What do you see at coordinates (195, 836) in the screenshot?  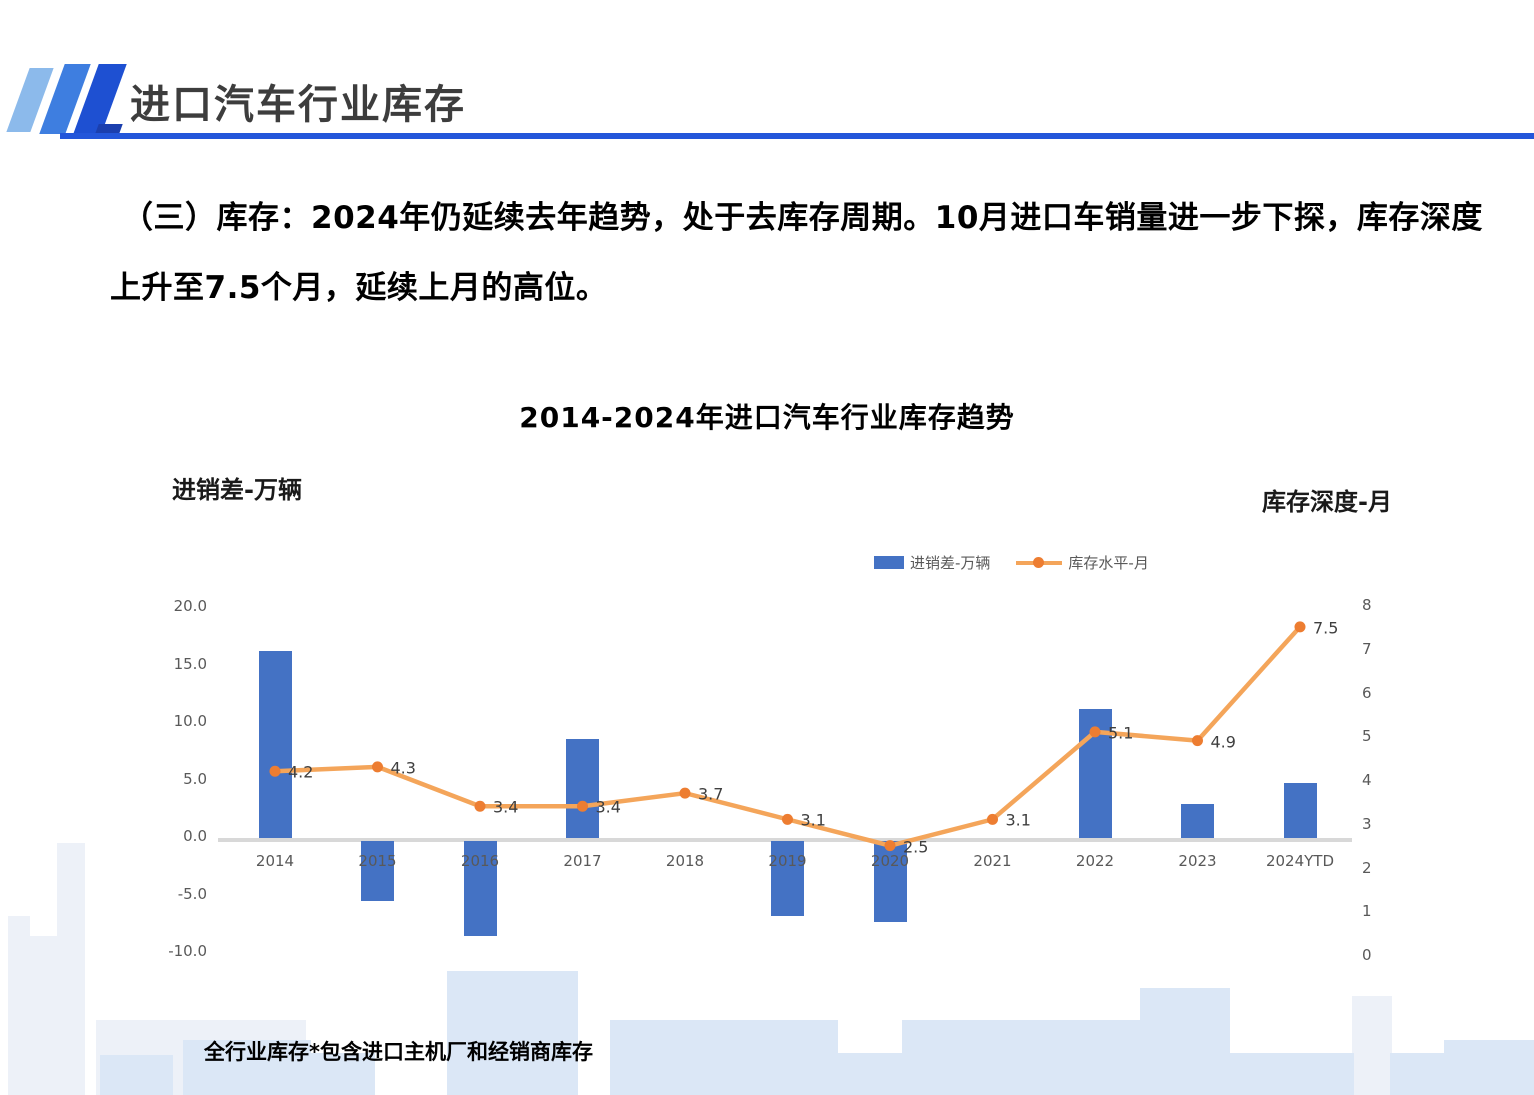 I see `left-axis-tick: 0.0` at bounding box center [195, 836].